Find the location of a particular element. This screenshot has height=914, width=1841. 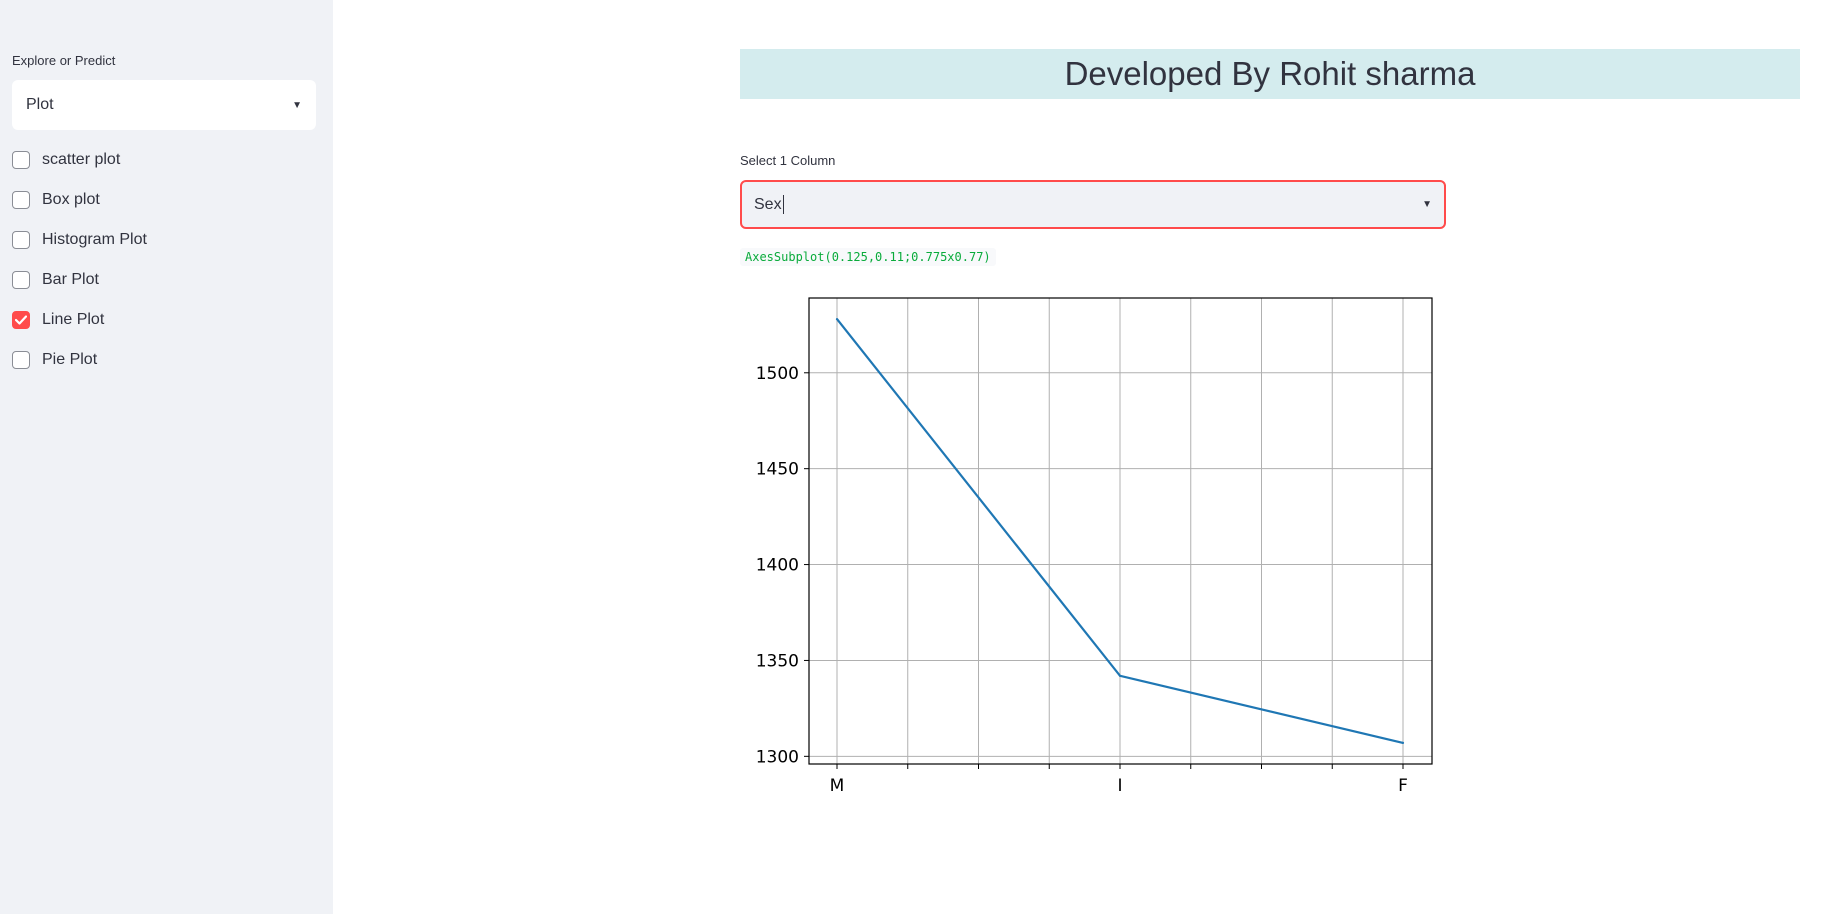

checkbox-row: Line Plot is located at coordinates (58, 320).